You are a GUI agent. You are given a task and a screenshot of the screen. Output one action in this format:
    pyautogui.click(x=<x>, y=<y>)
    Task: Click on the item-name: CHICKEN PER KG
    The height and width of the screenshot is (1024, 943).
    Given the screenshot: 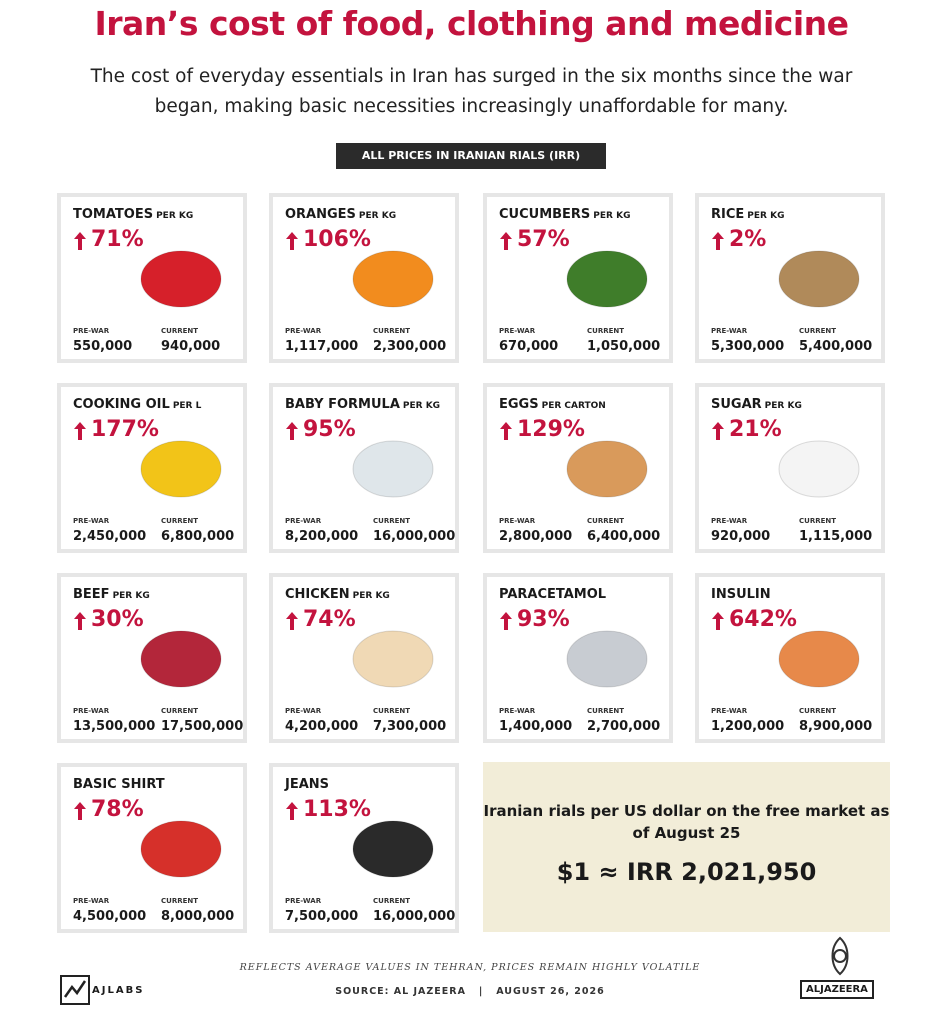 What is the action you would take?
    pyautogui.click(x=337, y=594)
    